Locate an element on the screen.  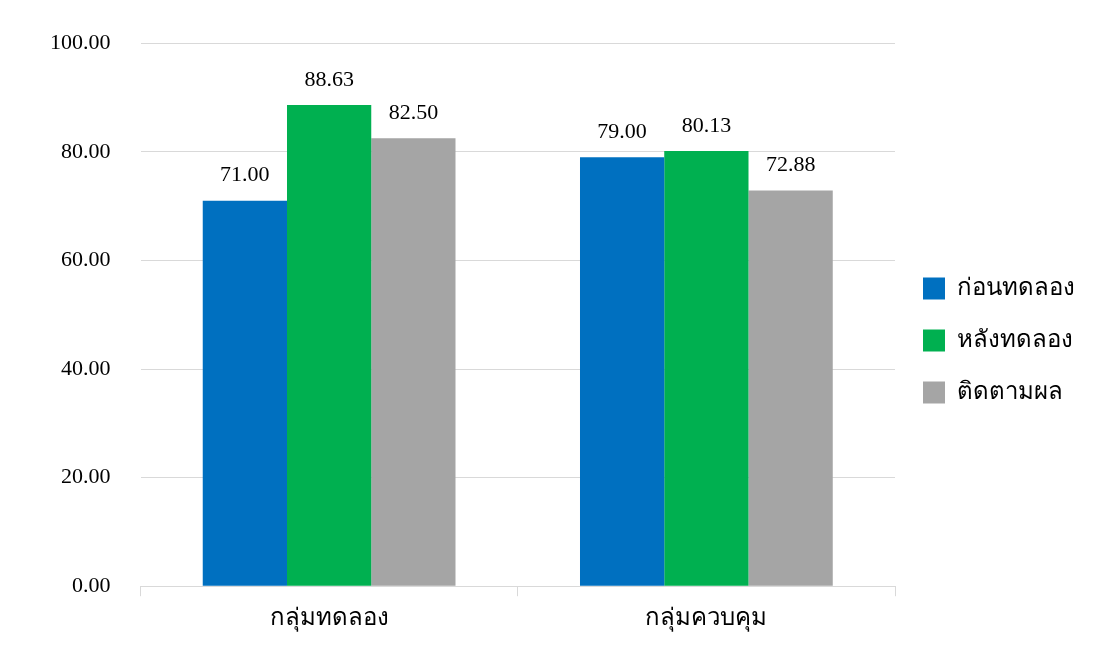
data-label: 72.88 is located at coordinates (790, 164).